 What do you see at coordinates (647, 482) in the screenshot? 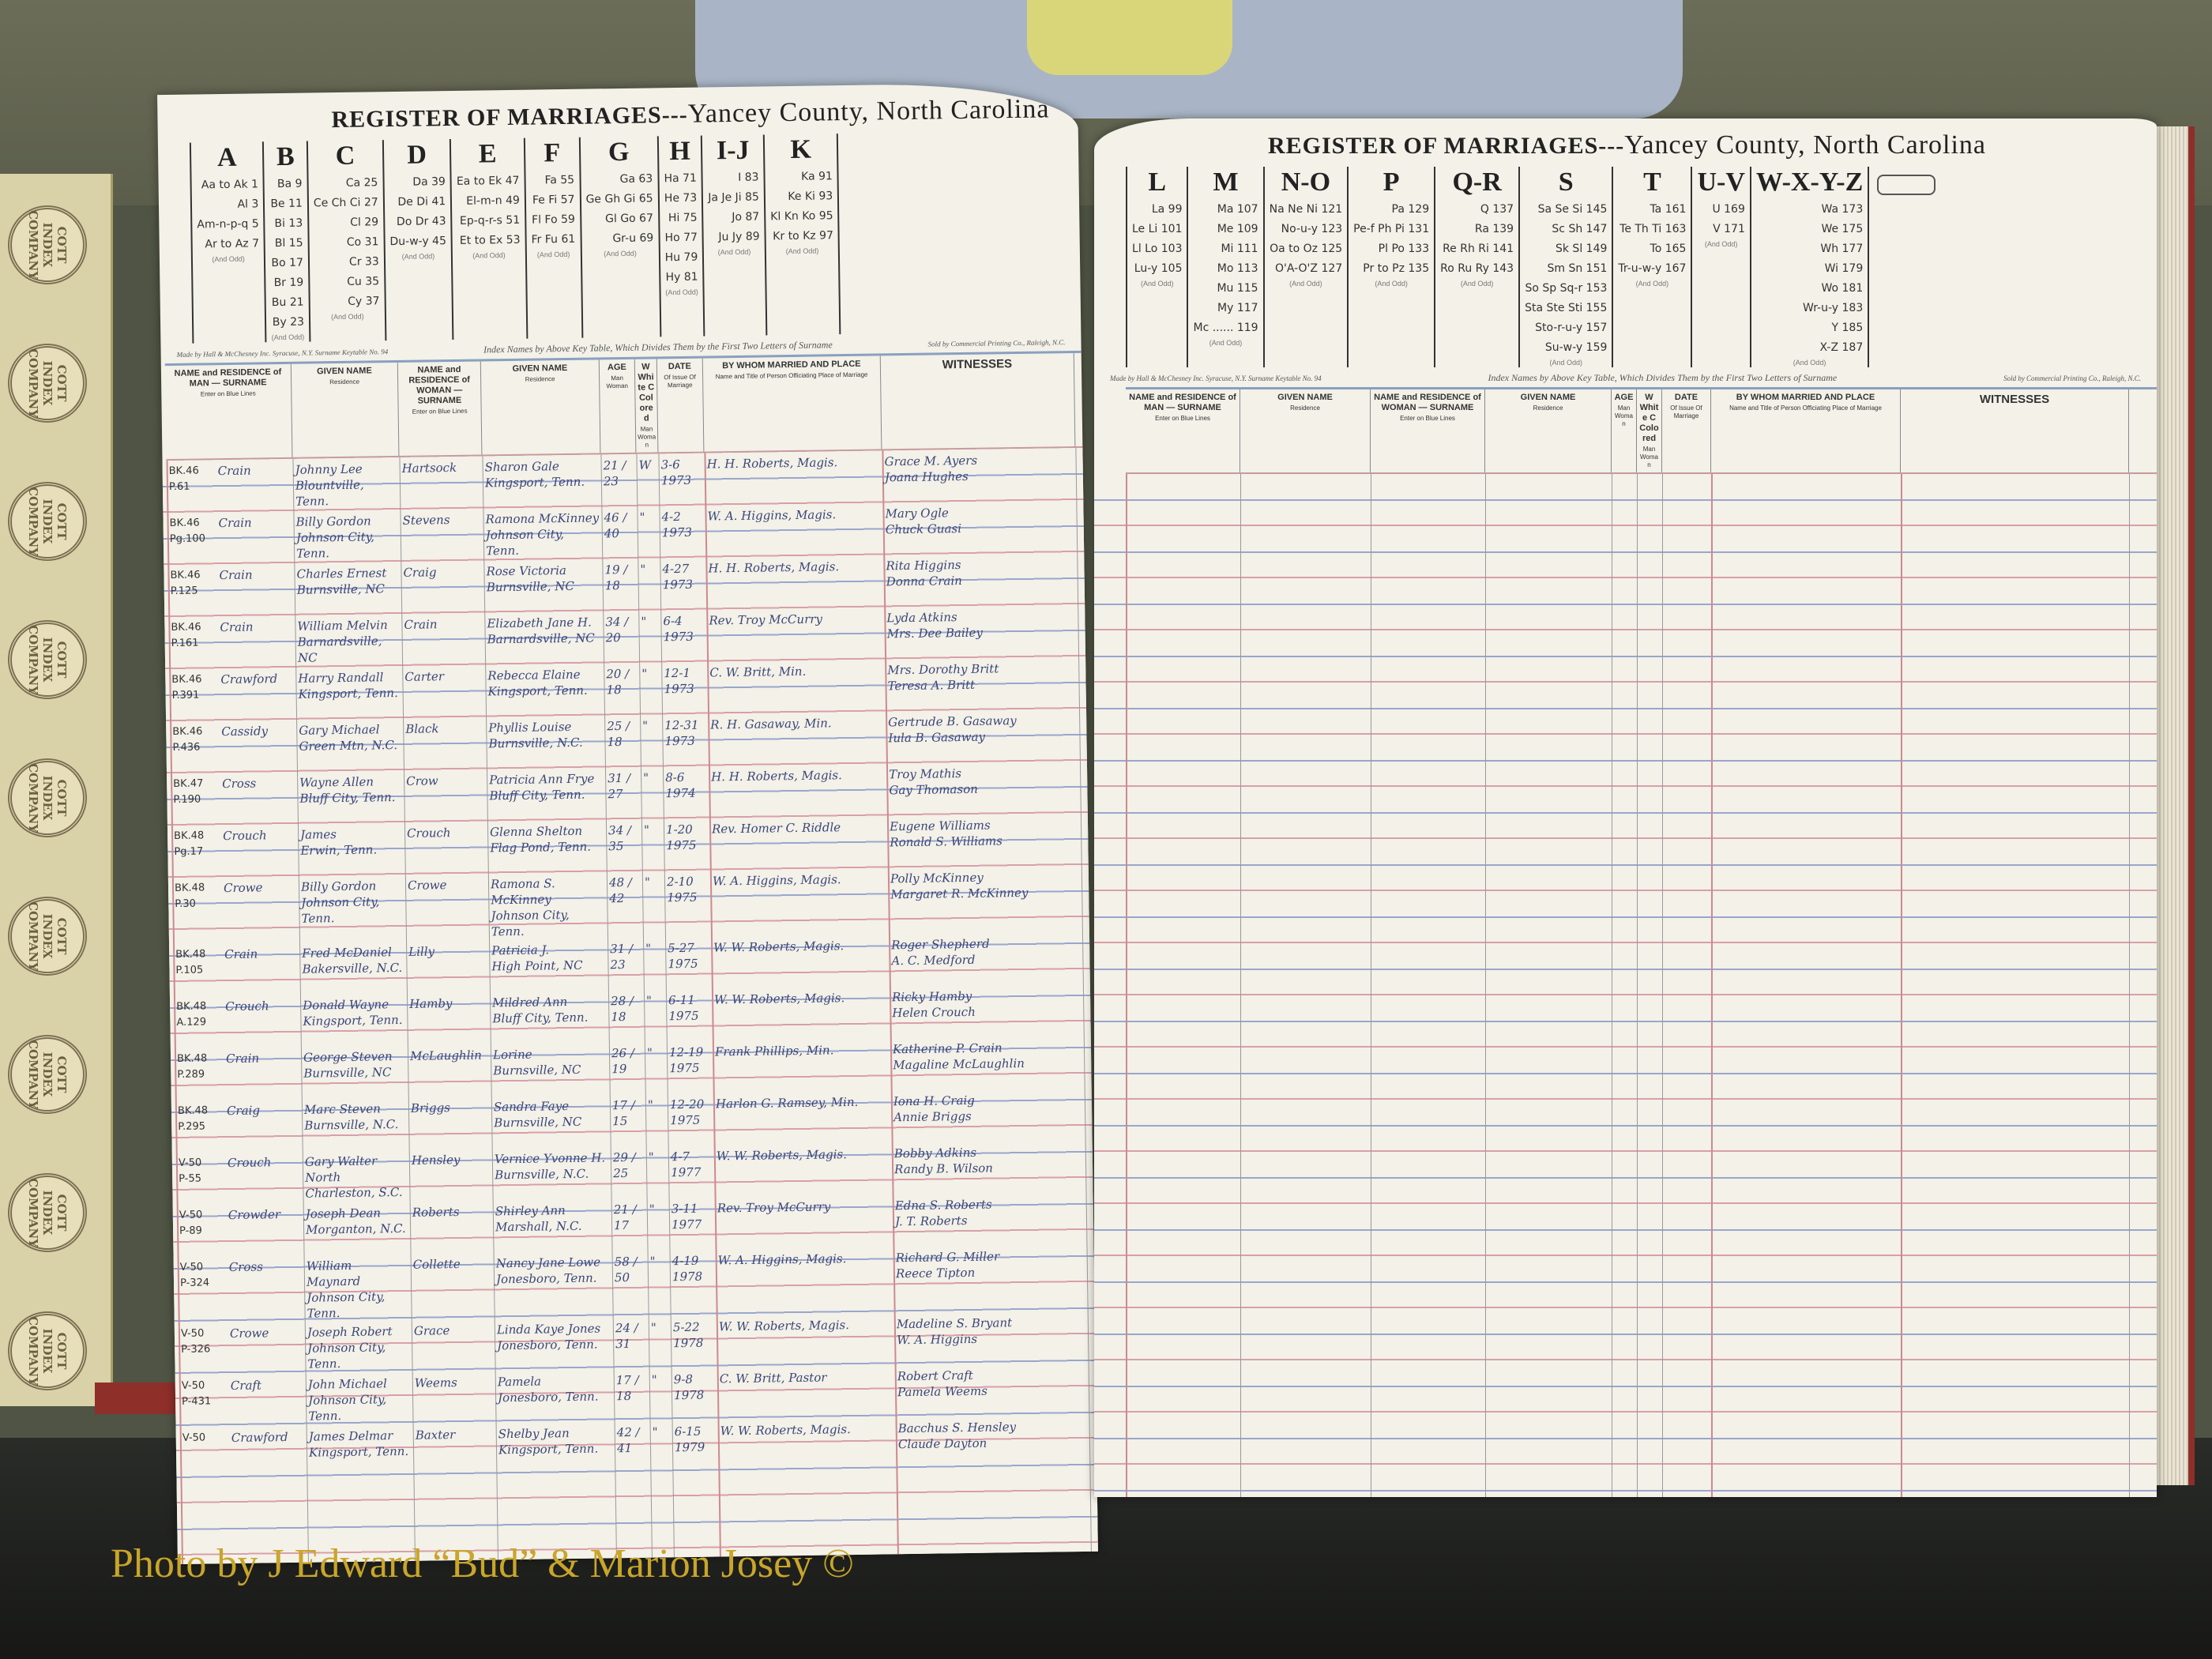
I see `race-cell: W` at bounding box center [647, 482].